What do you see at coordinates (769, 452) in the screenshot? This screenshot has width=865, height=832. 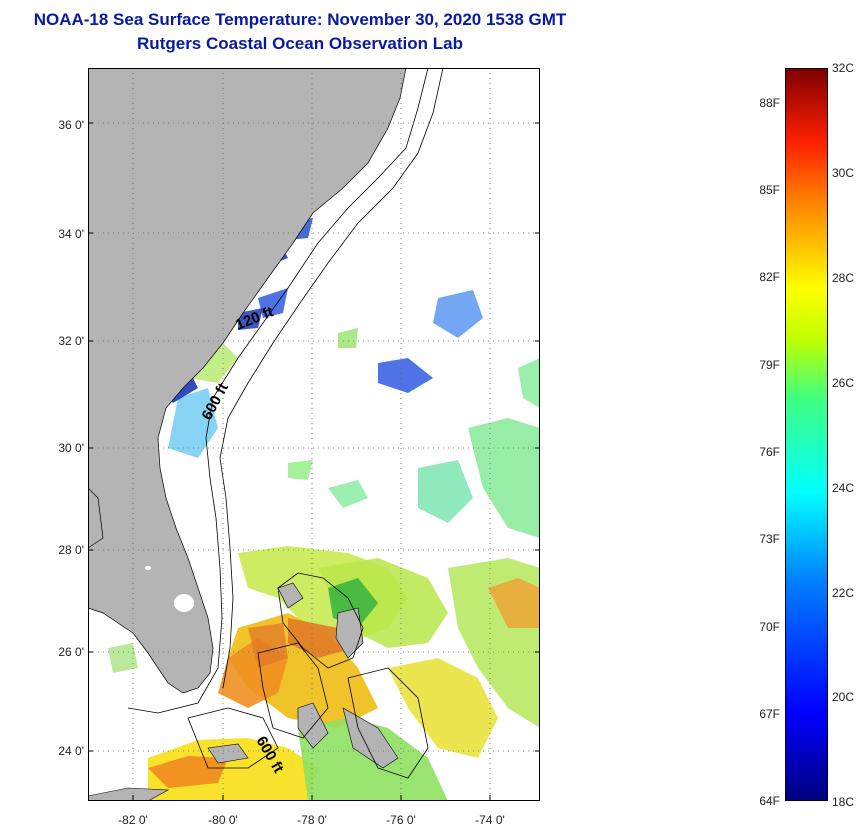 I see `colorbar-label-f: 76F` at bounding box center [769, 452].